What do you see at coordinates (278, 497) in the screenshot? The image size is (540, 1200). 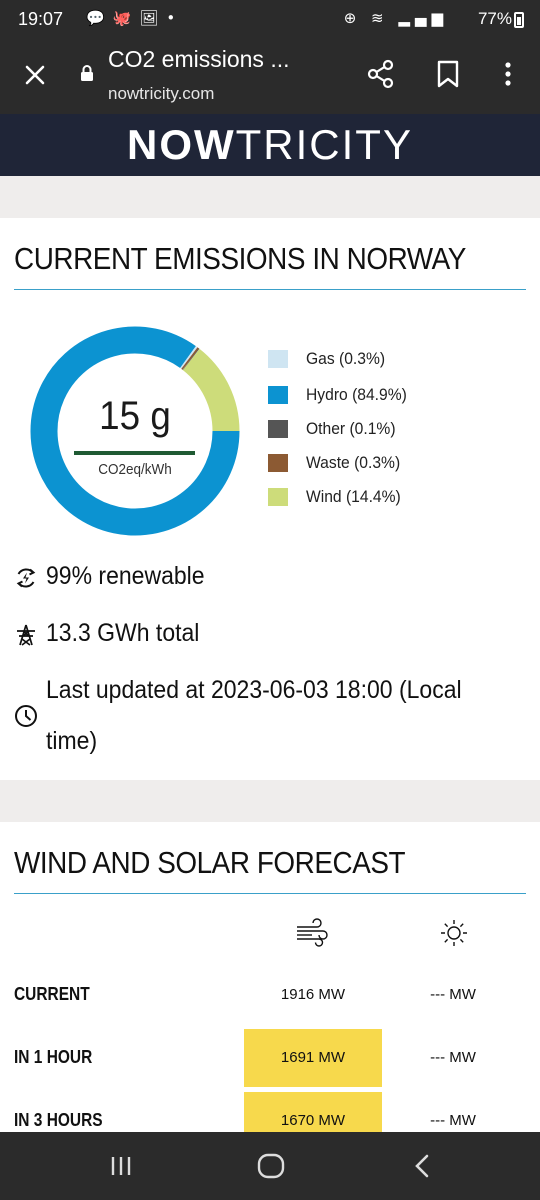 I see `legend-swatch-wind` at bounding box center [278, 497].